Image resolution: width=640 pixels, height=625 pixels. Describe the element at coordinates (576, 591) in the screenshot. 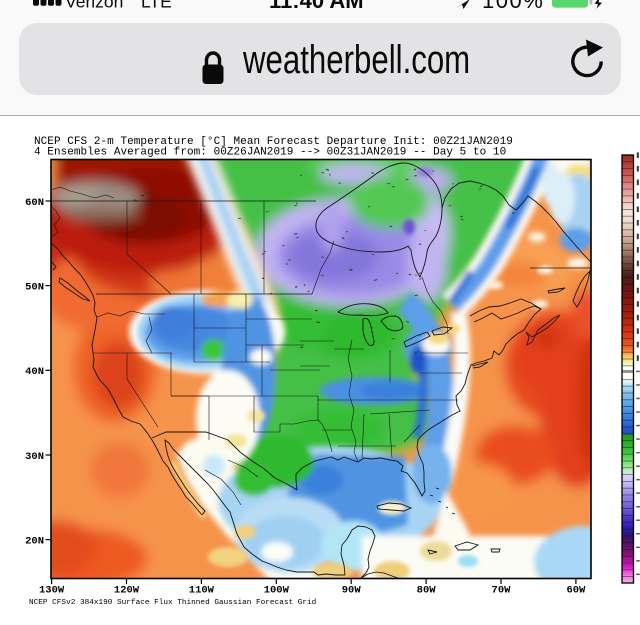

I see `svg-text: 60W` at that location.